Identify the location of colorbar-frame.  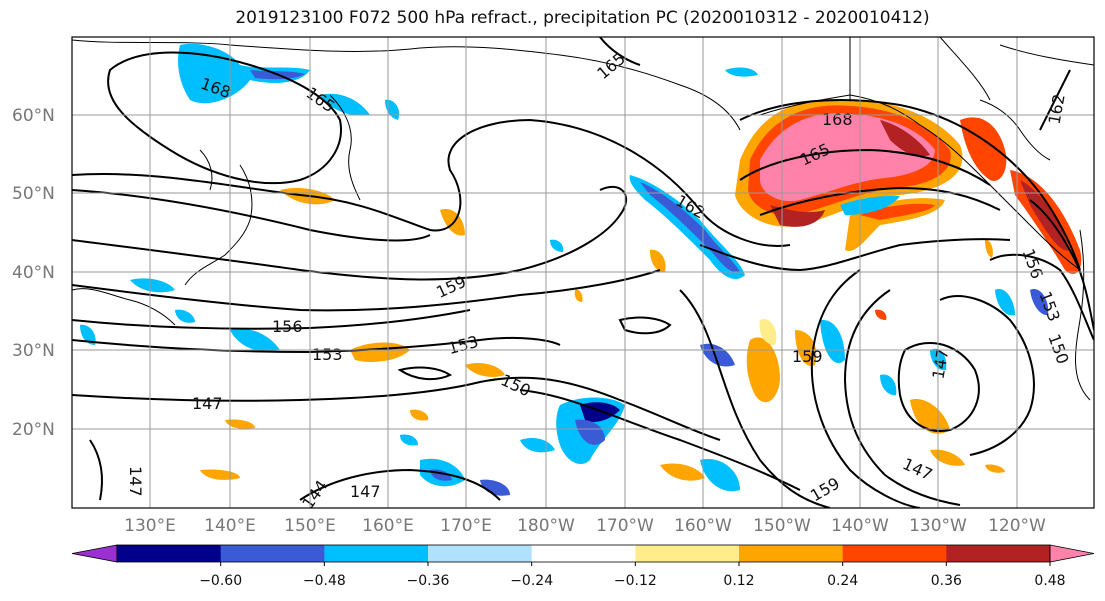
(583, 553).